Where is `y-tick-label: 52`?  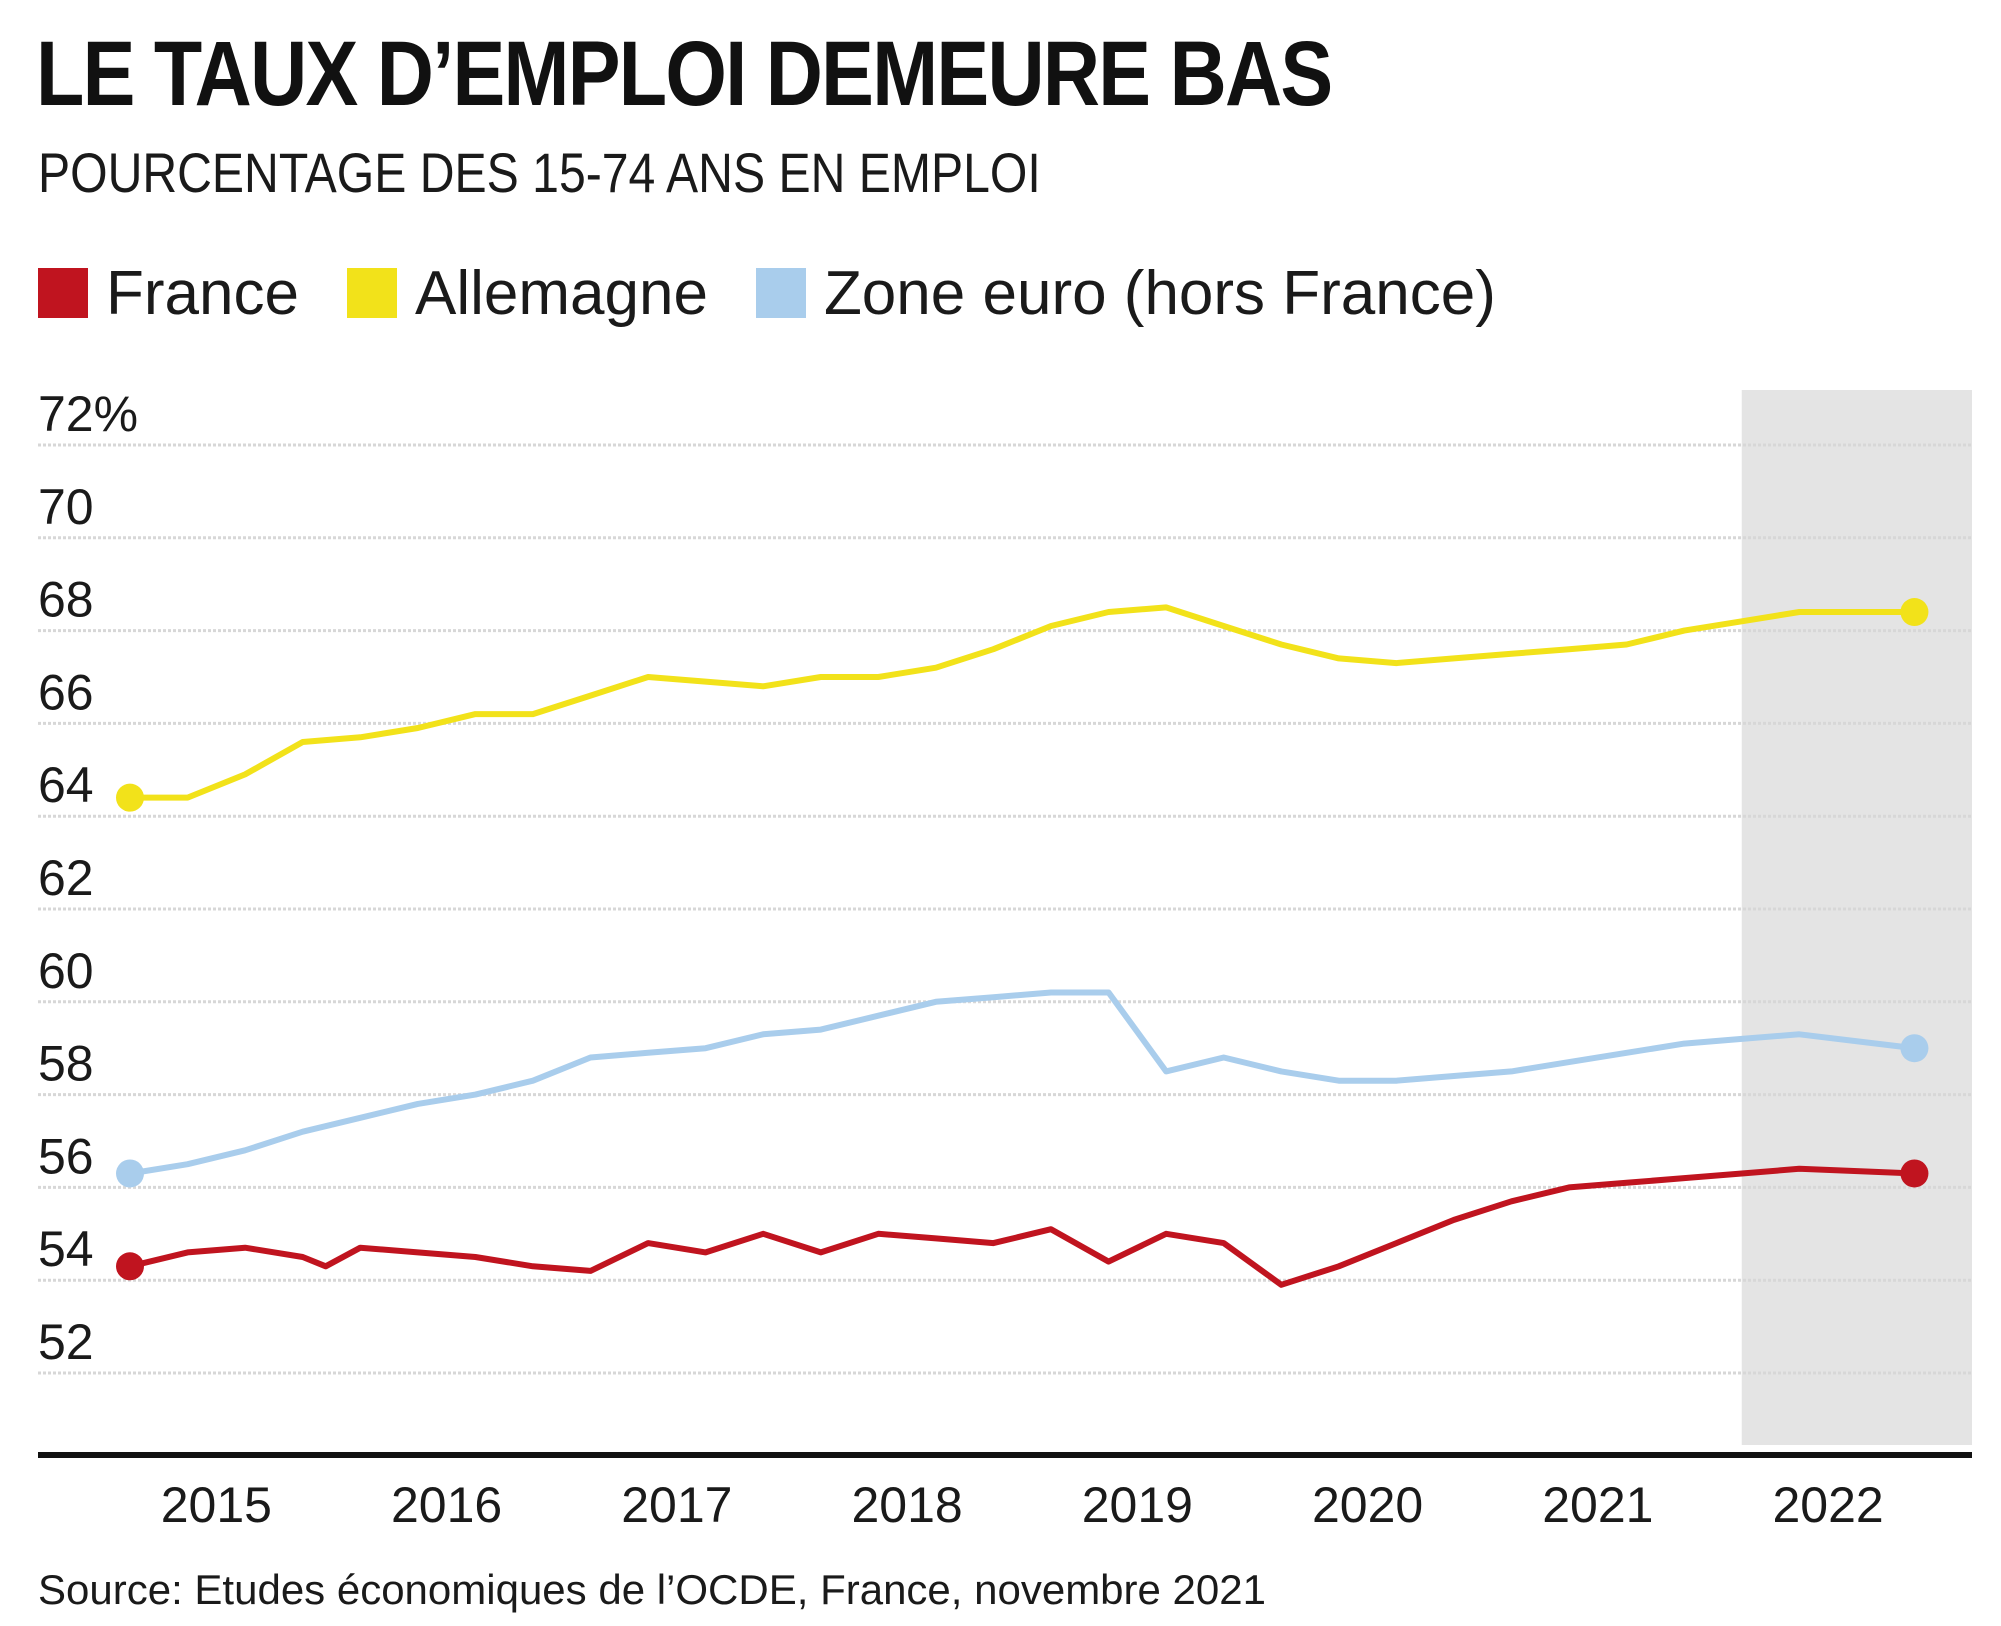
y-tick-label: 52 is located at coordinates (66, 1342).